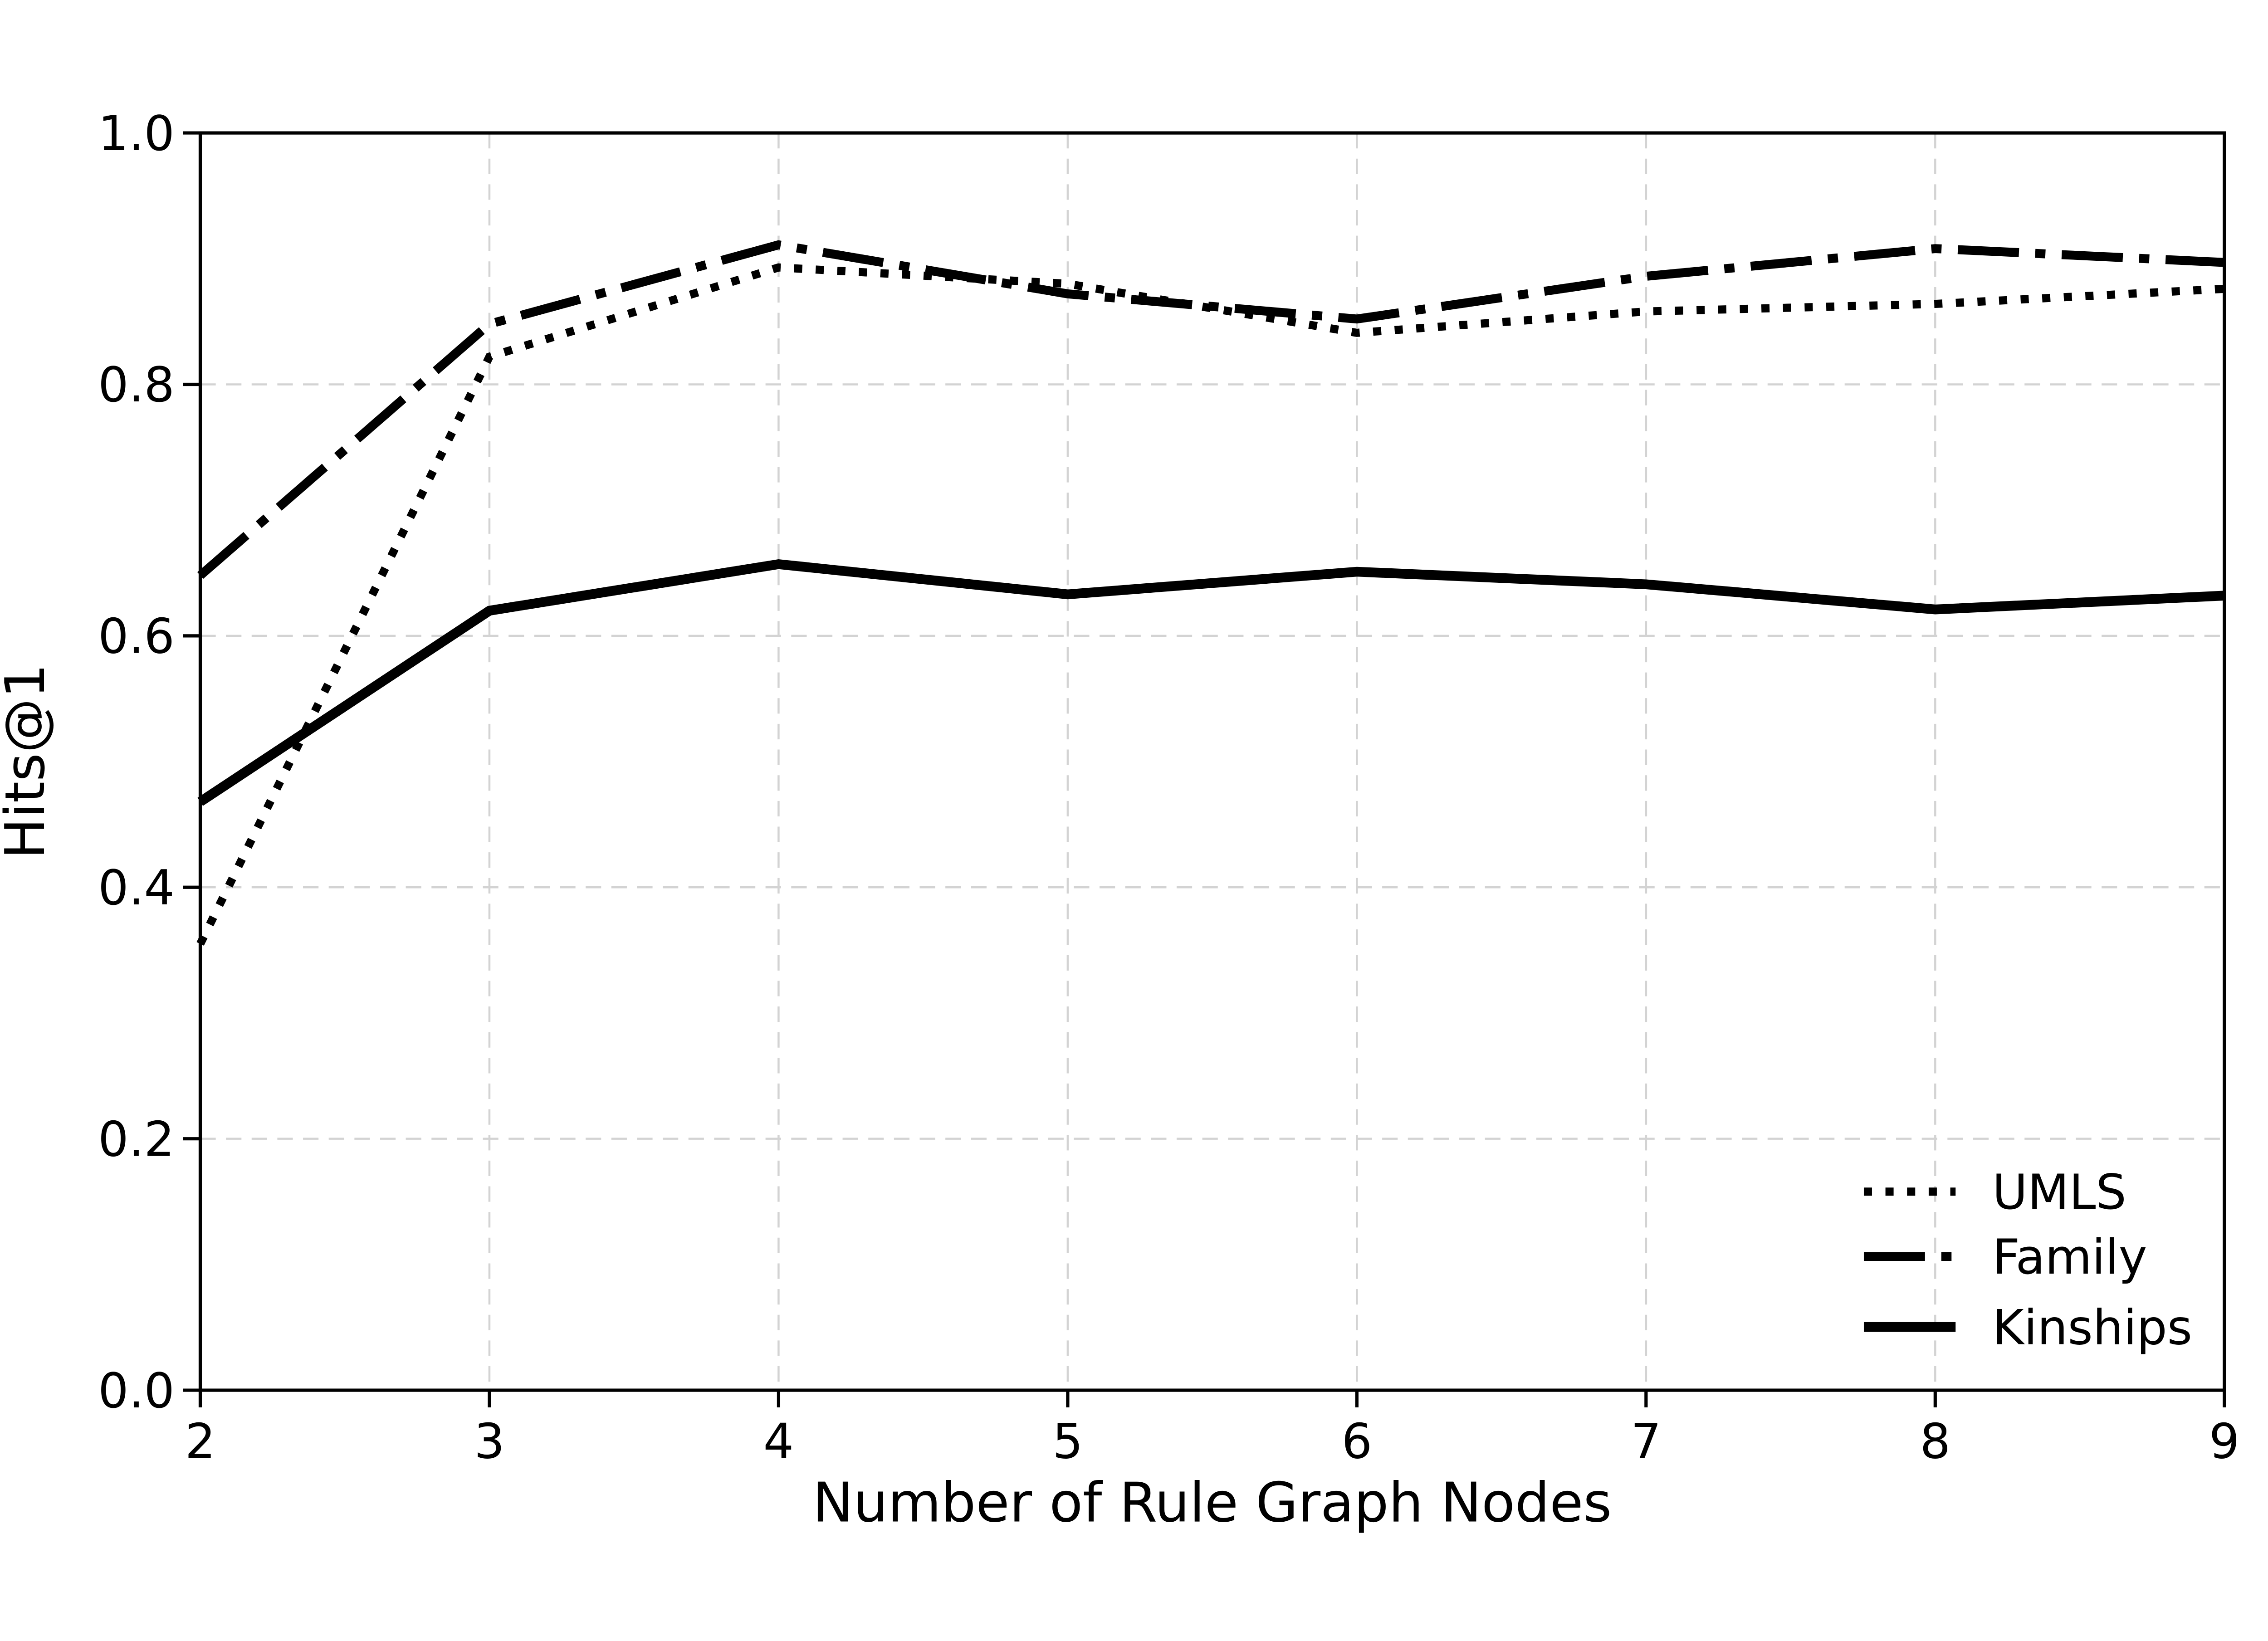 The width and height of the screenshot is (2268, 1641). What do you see at coordinates (1647, 1442) in the screenshot?
I see `x-tick-label: 7` at bounding box center [1647, 1442].